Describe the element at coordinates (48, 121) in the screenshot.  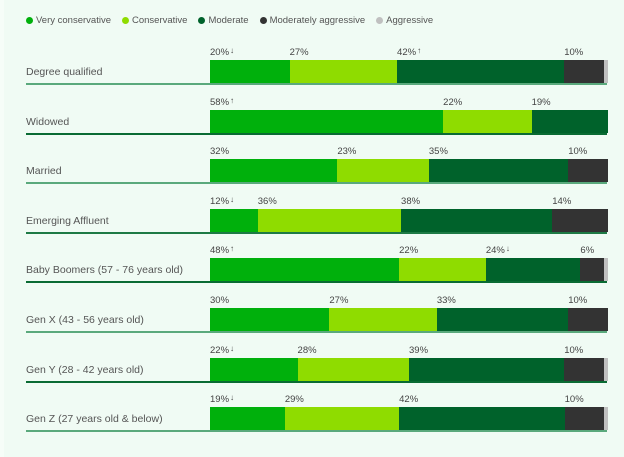
I see `category-label: Widowed` at that location.